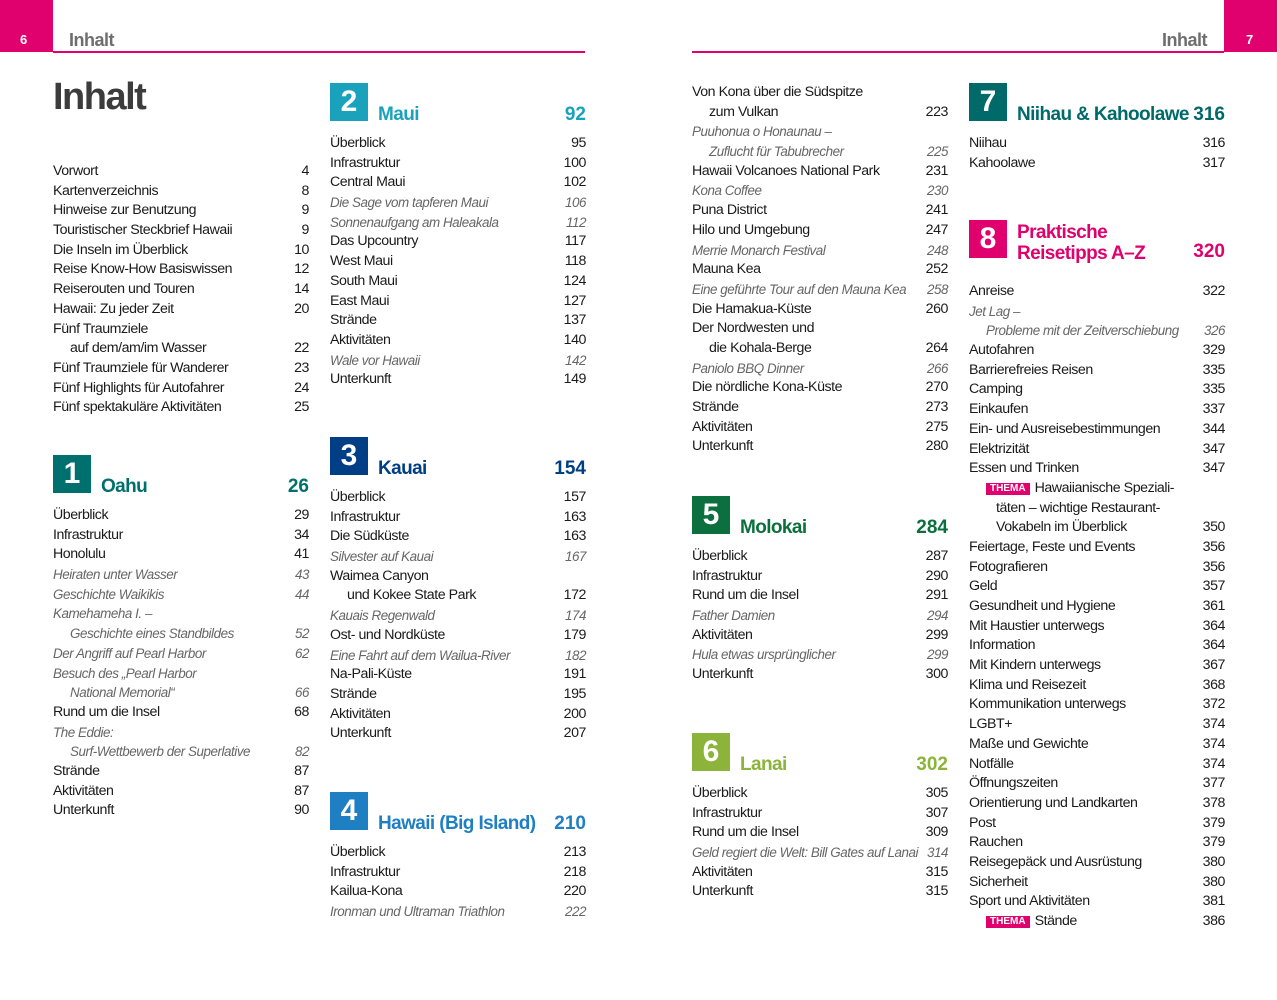  What do you see at coordinates (458, 557) in the screenshot?
I see `toc-entry: Silvester auf Kauai 167` at bounding box center [458, 557].